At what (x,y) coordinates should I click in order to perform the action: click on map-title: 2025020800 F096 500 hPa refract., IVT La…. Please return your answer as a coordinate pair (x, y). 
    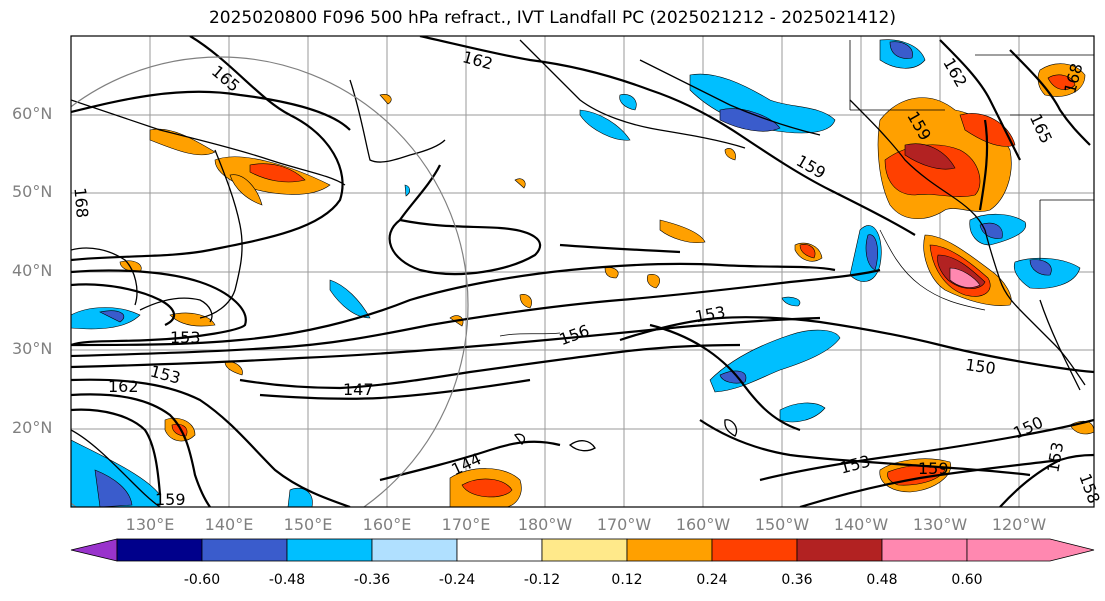
    Looking at the image, I should click on (552, 18).